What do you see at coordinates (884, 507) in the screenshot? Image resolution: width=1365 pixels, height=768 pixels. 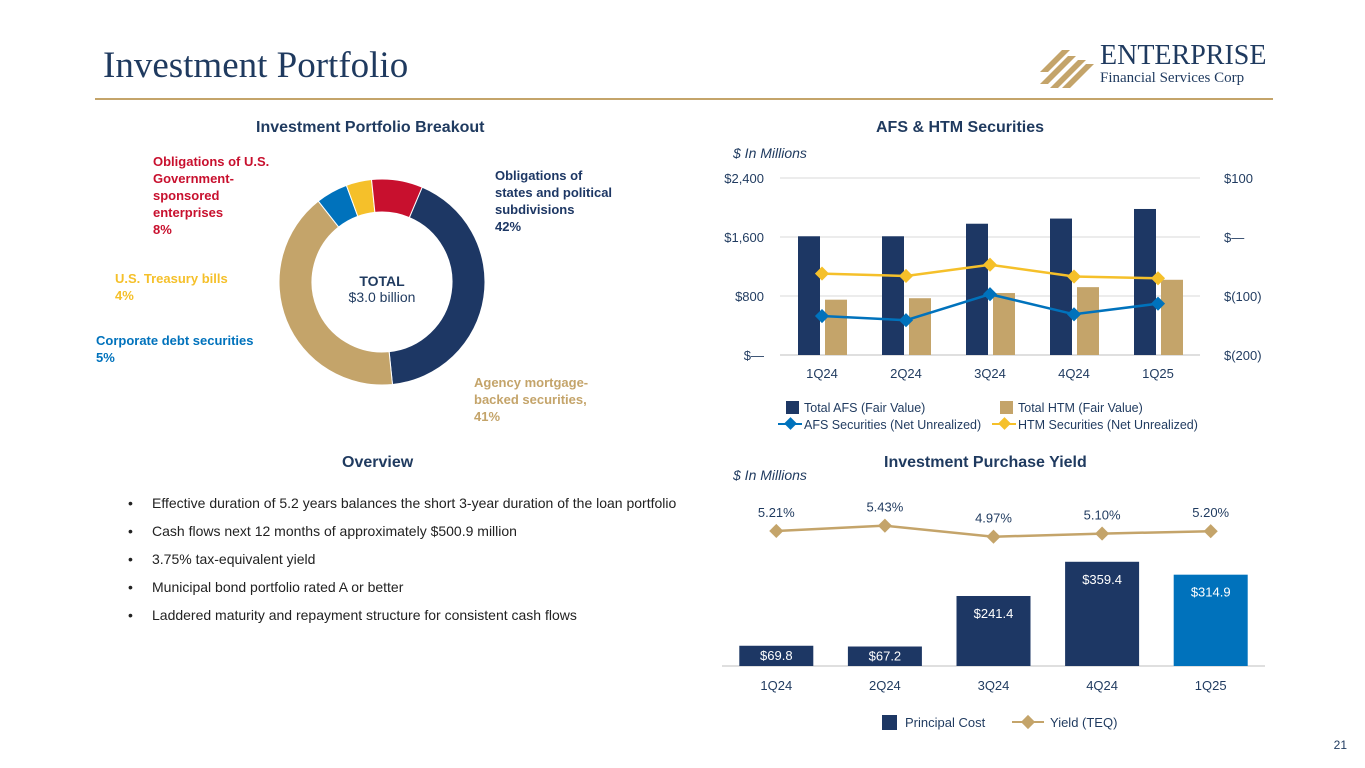 I see `yield-data-label: 5.43%` at bounding box center [884, 507].